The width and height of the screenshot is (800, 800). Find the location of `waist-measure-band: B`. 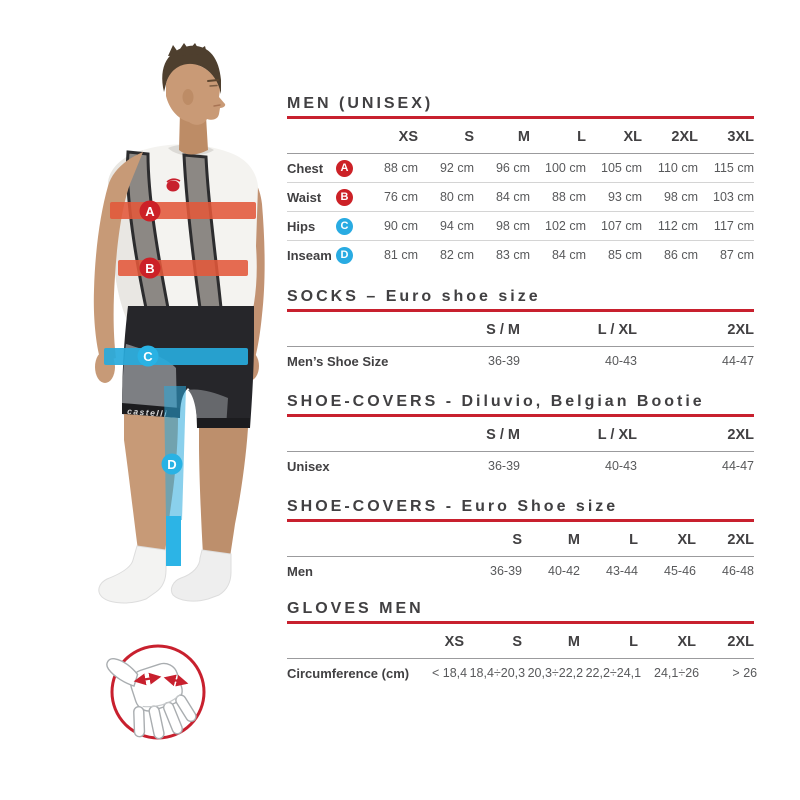

waist-measure-band: B is located at coordinates (183, 268).